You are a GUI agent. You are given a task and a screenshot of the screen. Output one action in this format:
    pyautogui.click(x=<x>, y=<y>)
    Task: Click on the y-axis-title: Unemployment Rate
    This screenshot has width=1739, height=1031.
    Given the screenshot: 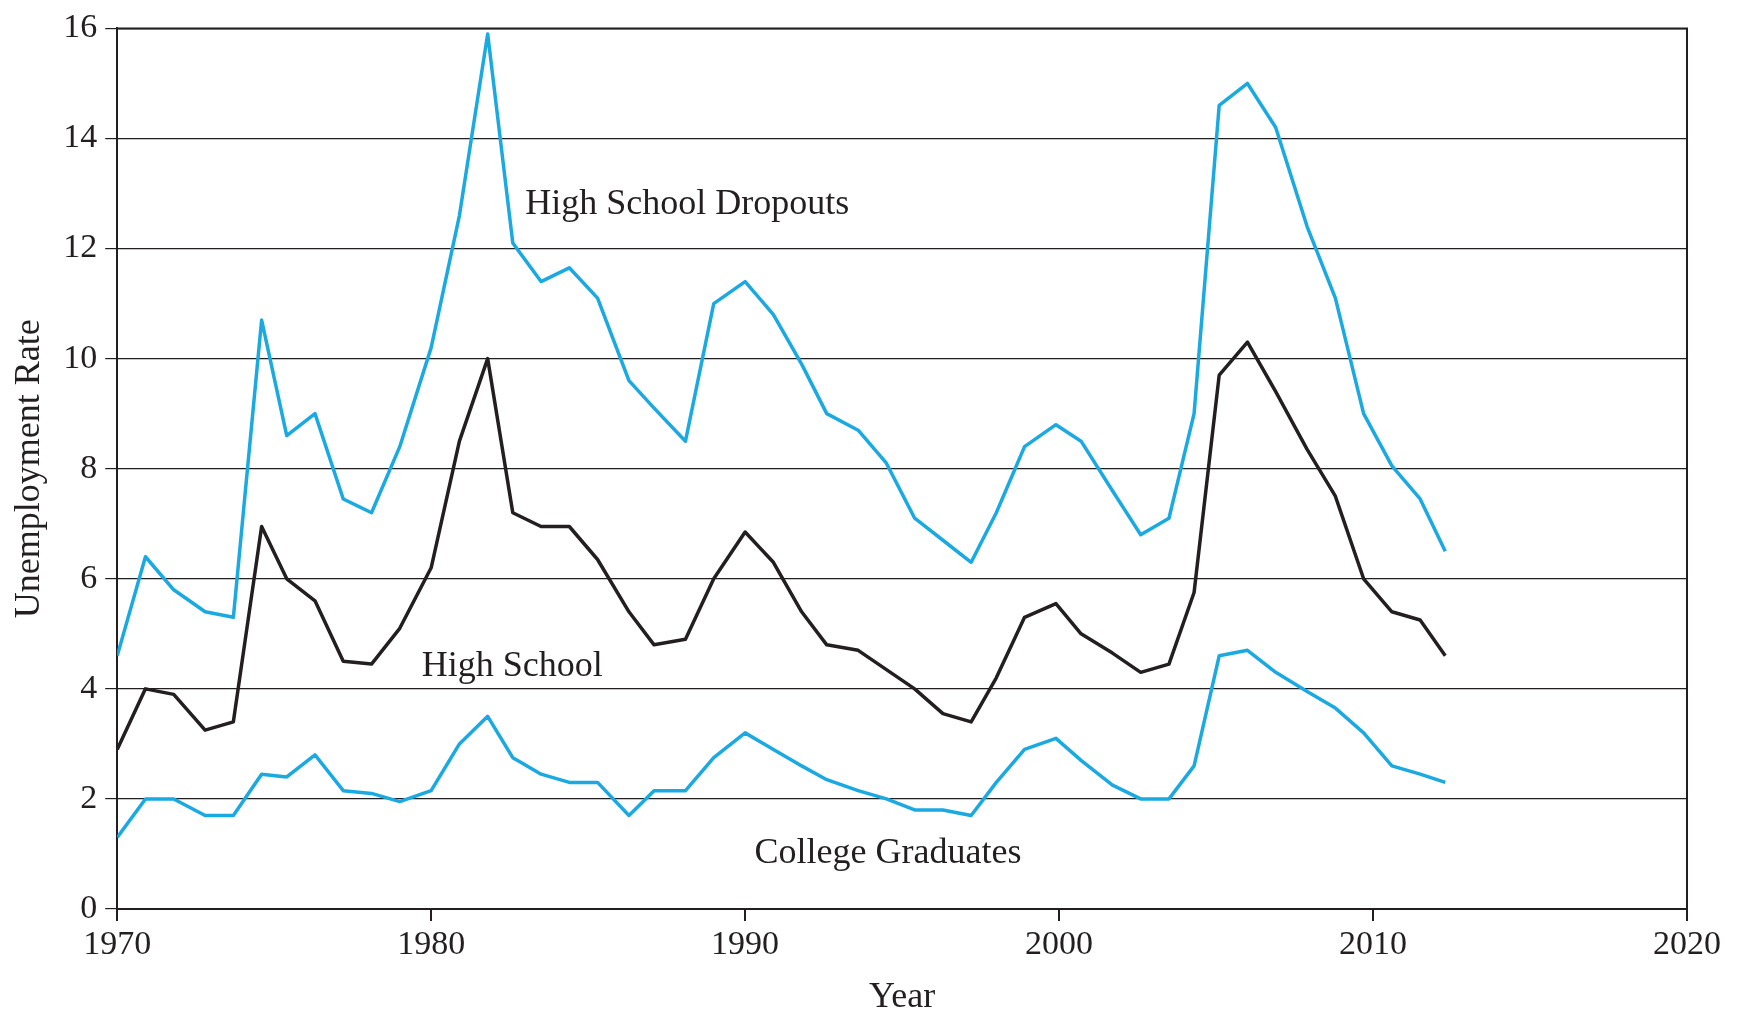 What is the action you would take?
    pyautogui.click(x=27, y=469)
    